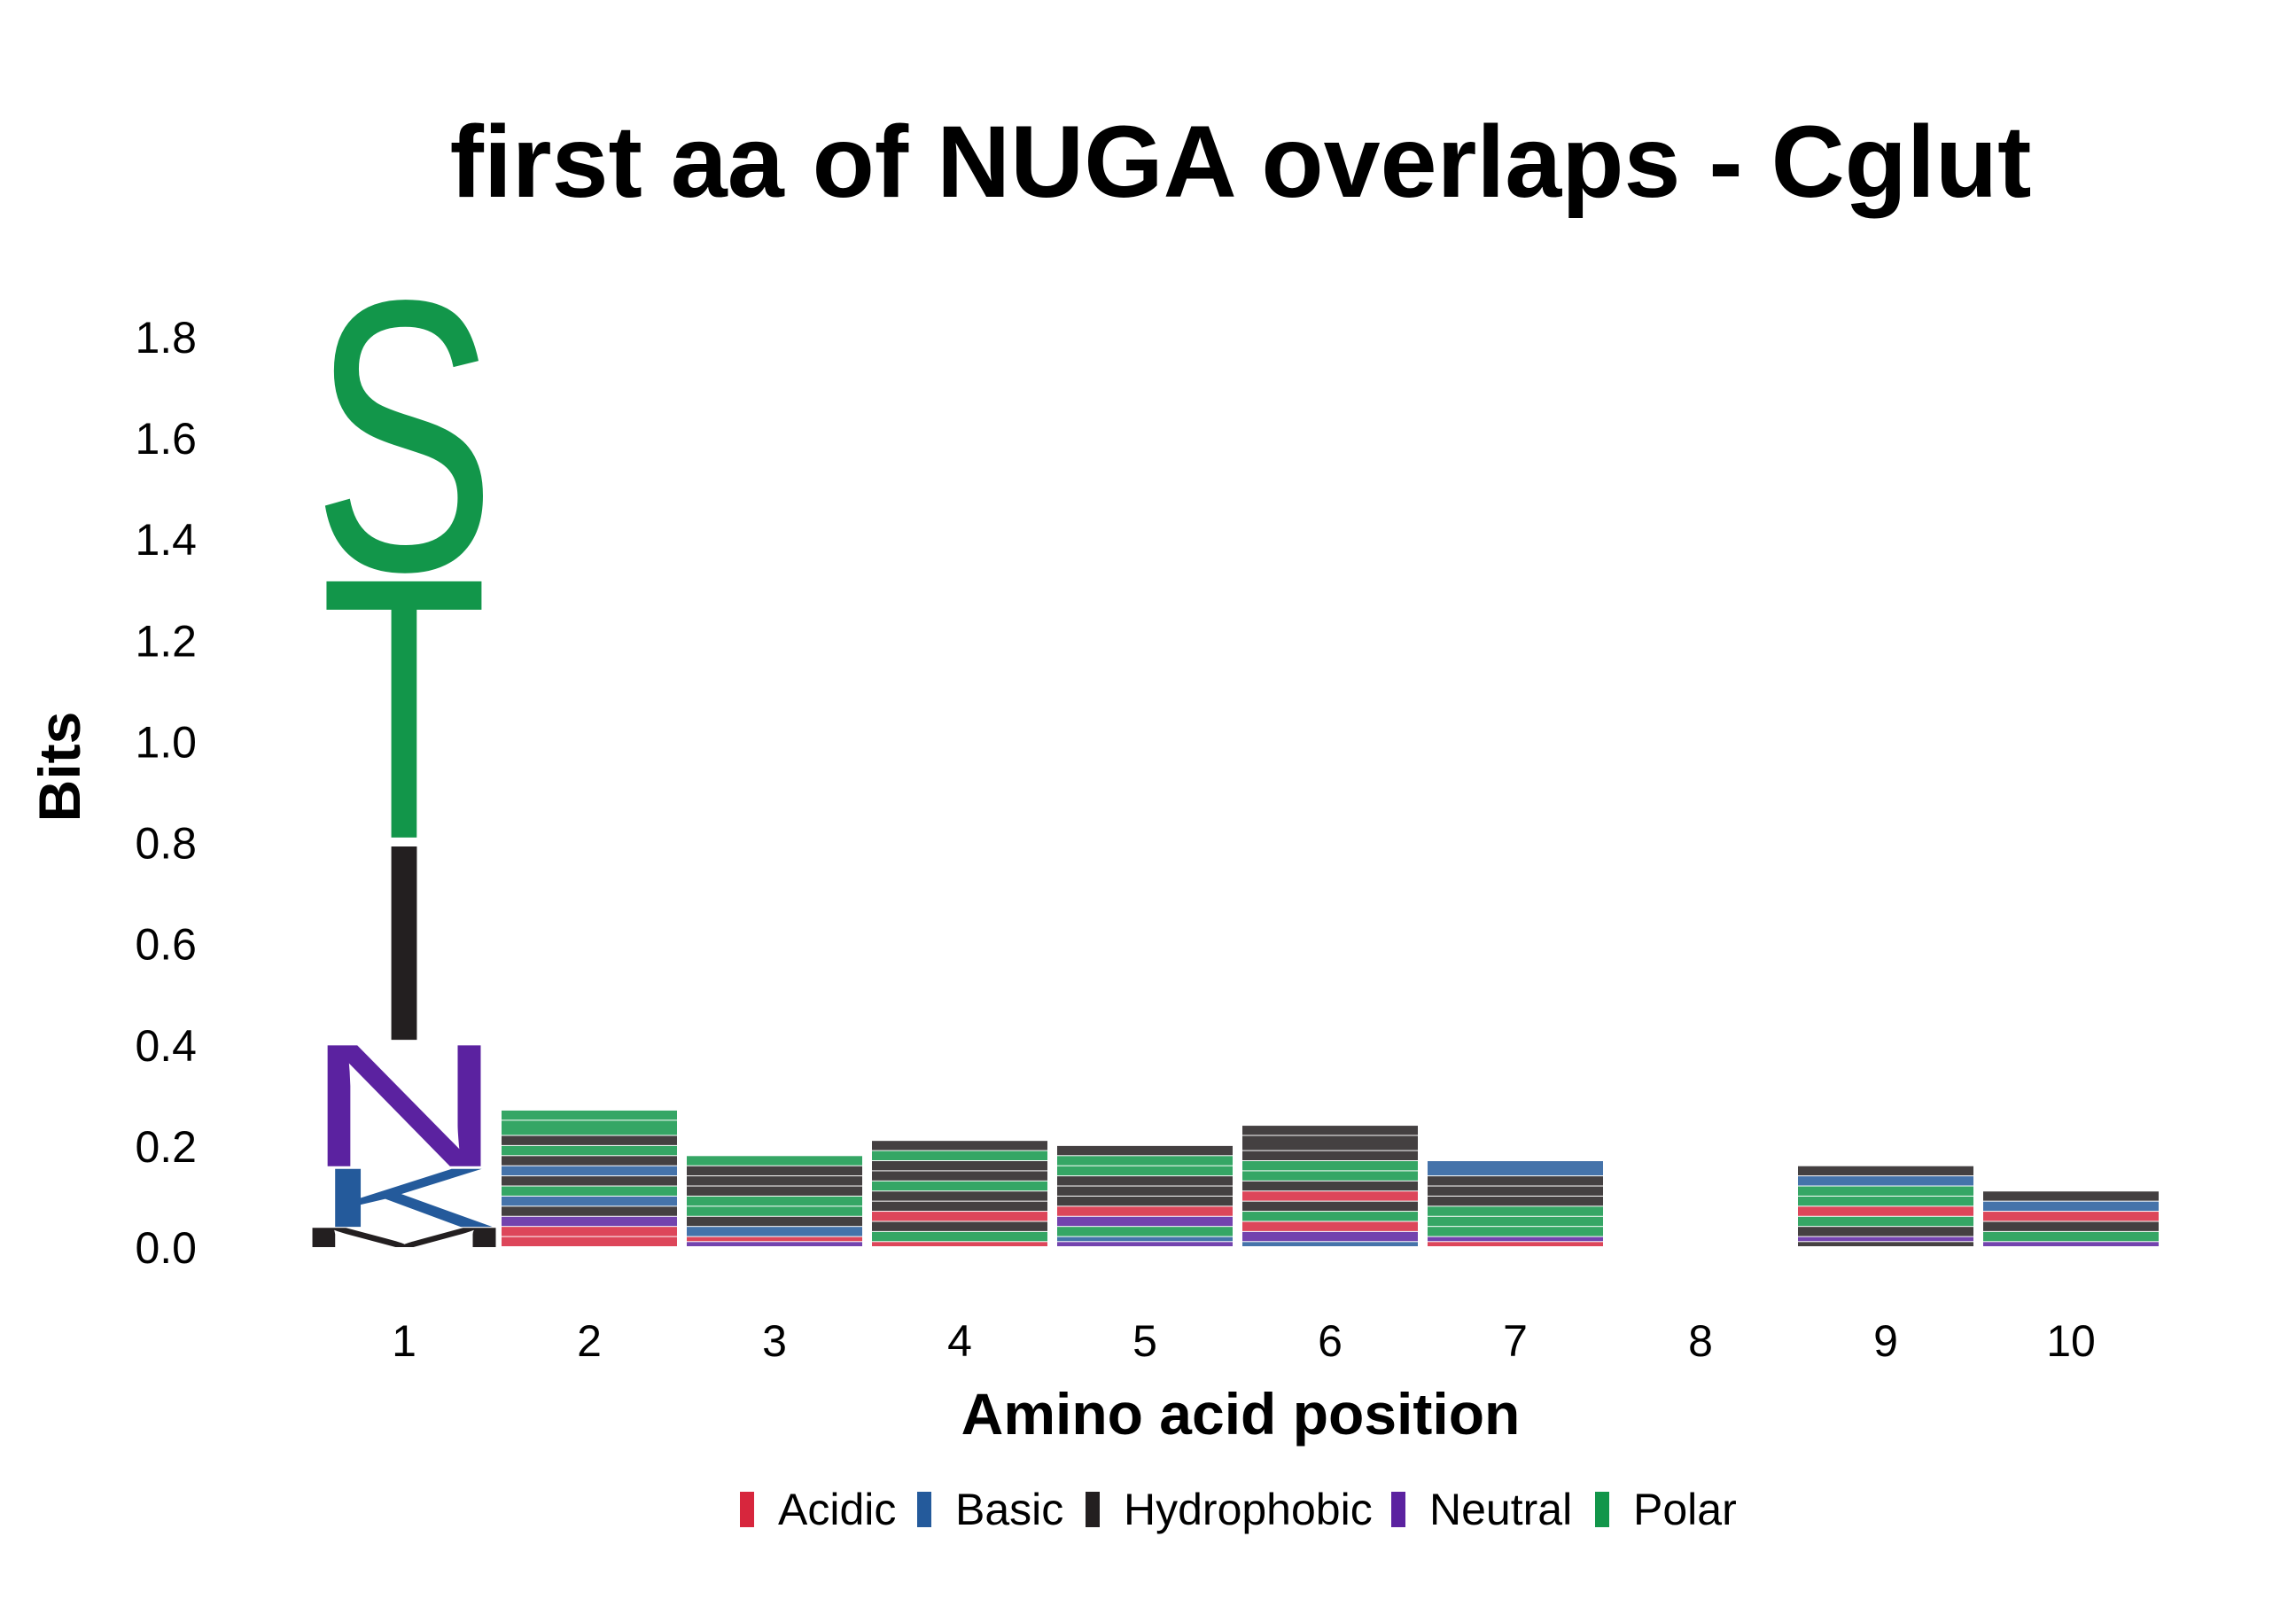  Describe the element at coordinates (166, 1248) in the screenshot. I see `y-tick-label: 0.0` at that location.